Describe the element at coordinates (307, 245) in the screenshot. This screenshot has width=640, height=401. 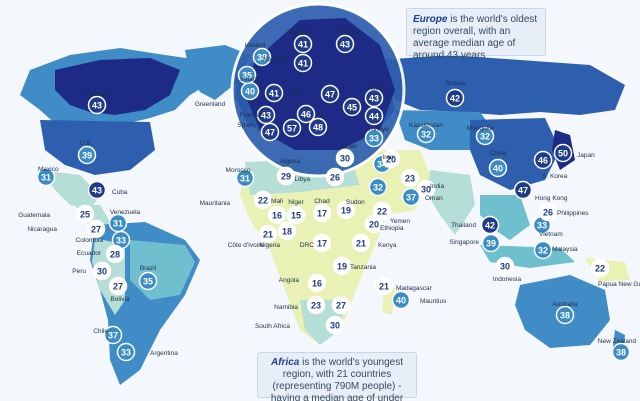
I see `country-label-drc: DRC` at that location.